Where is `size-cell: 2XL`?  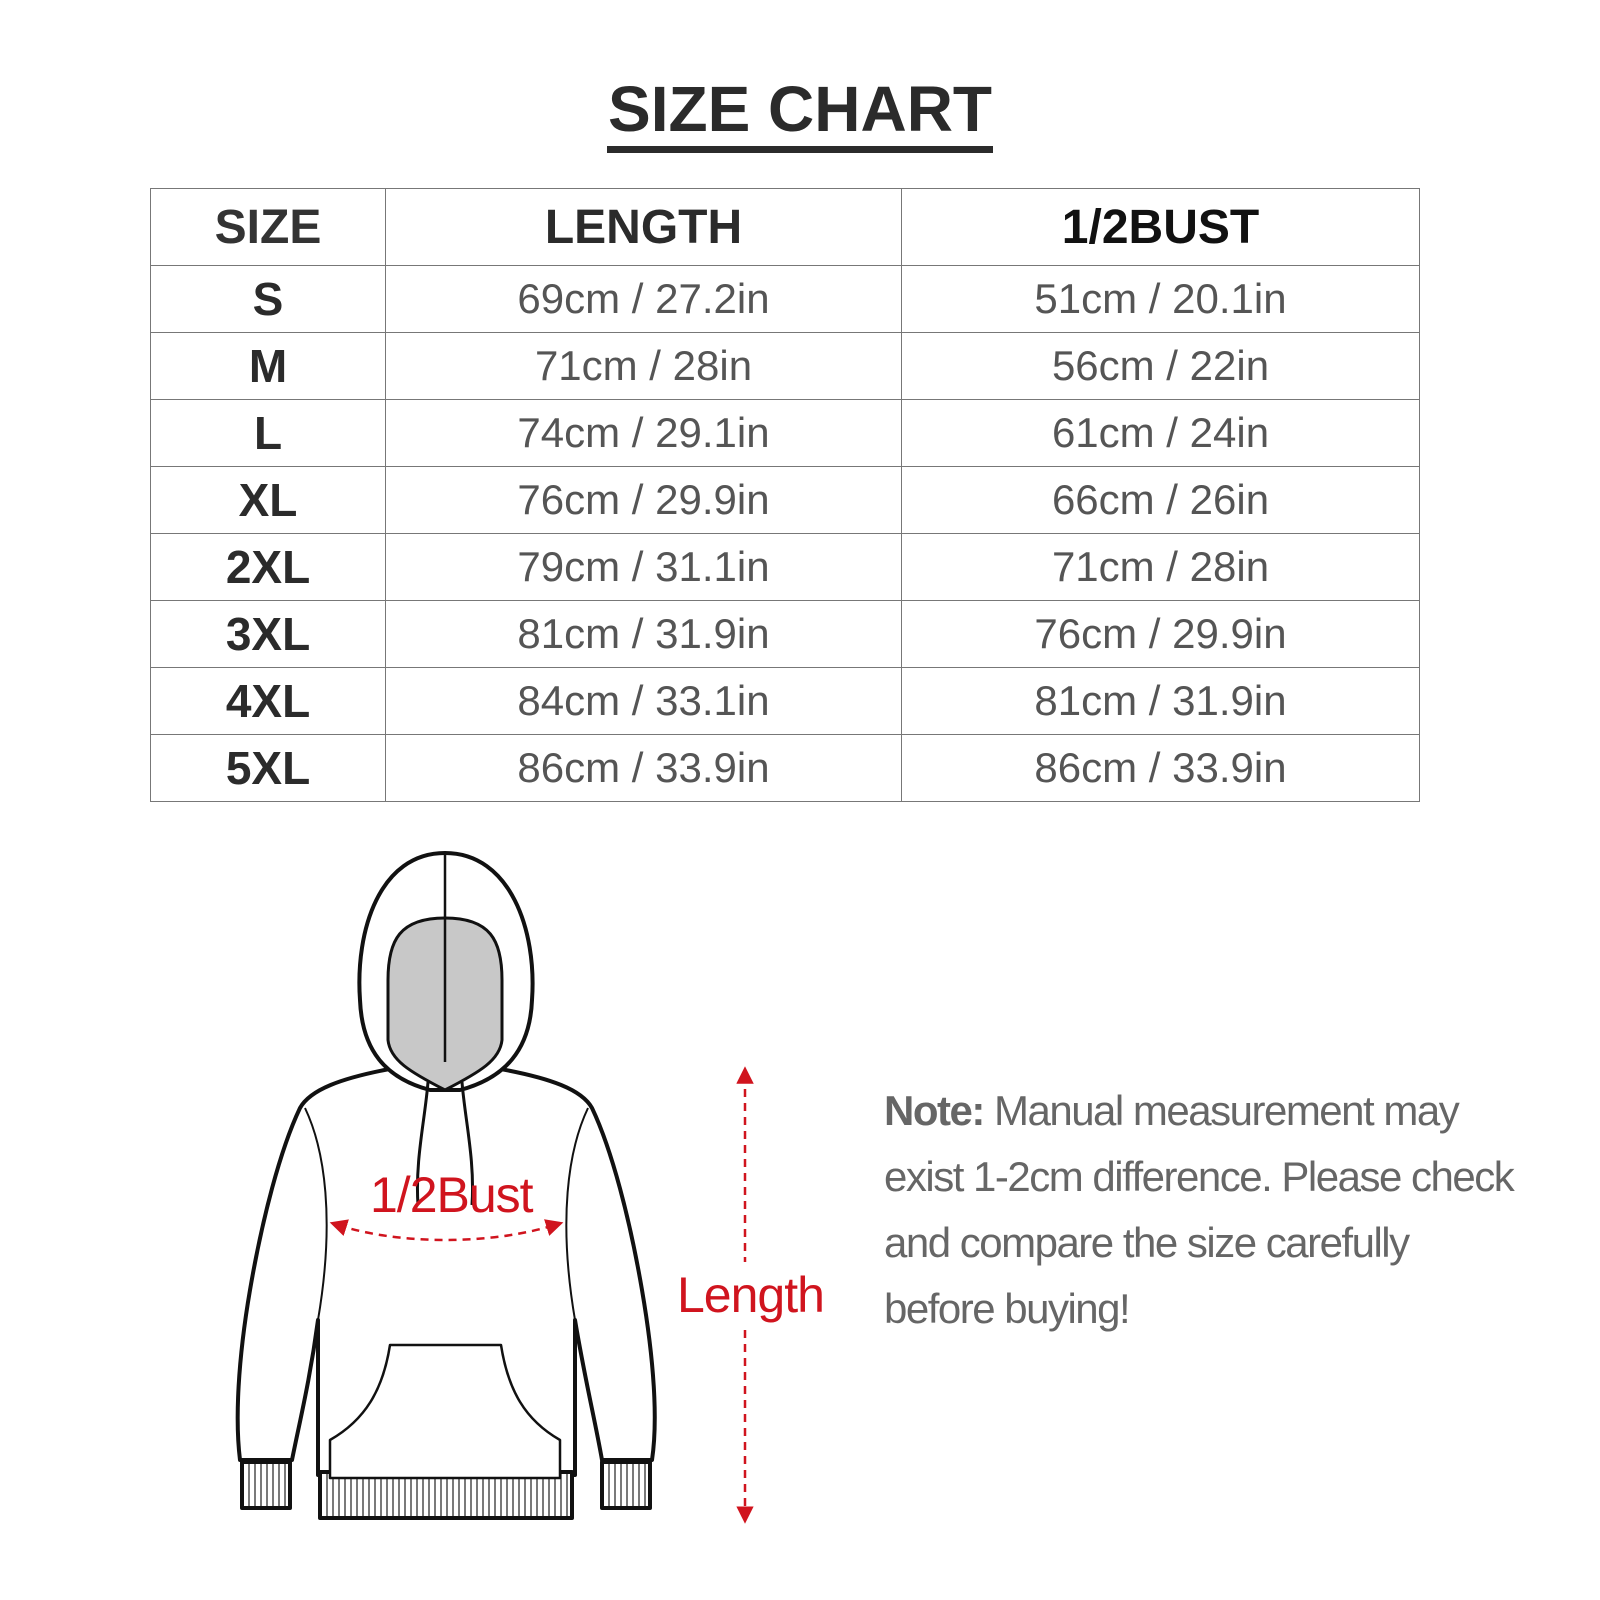 size-cell: 2XL is located at coordinates (268, 567).